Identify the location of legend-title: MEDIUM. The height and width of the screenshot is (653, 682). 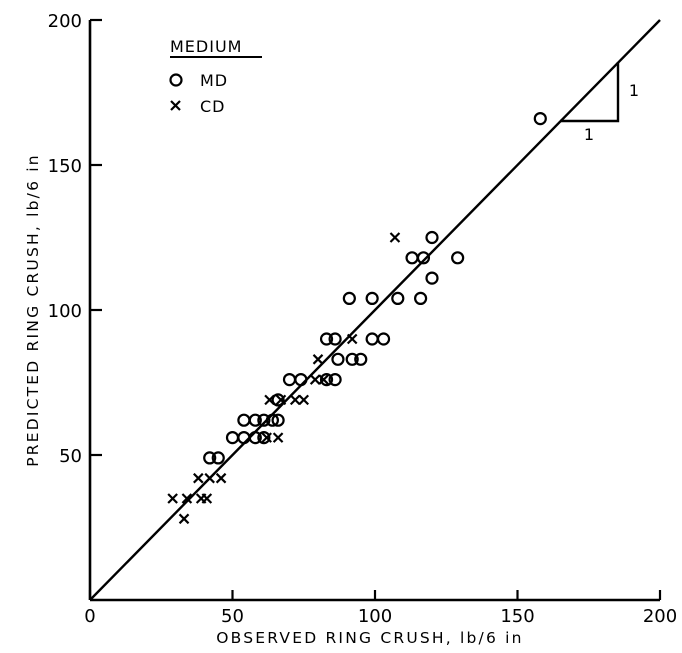
(206, 46).